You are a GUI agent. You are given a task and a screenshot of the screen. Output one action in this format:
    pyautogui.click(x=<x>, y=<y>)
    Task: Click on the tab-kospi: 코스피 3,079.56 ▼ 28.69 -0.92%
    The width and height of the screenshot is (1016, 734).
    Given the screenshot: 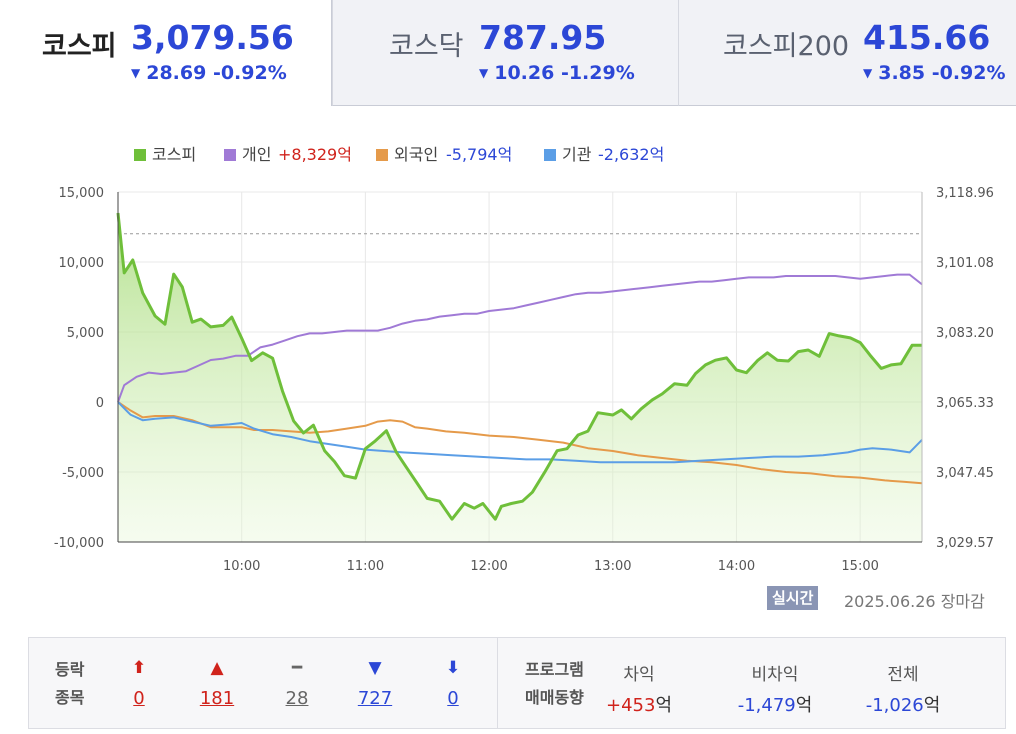 What is the action you would take?
    pyautogui.click(x=166, y=53)
    